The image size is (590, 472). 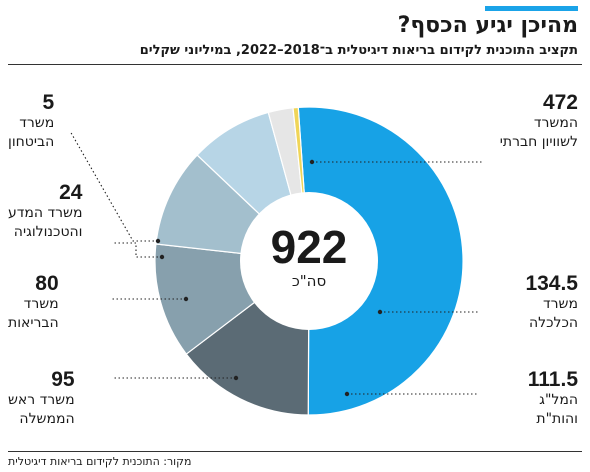 What do you see at coordinates (309, 281) in the screenshot?
I see `center-unit-label: סה"כ` at bounding box center [309, 281].